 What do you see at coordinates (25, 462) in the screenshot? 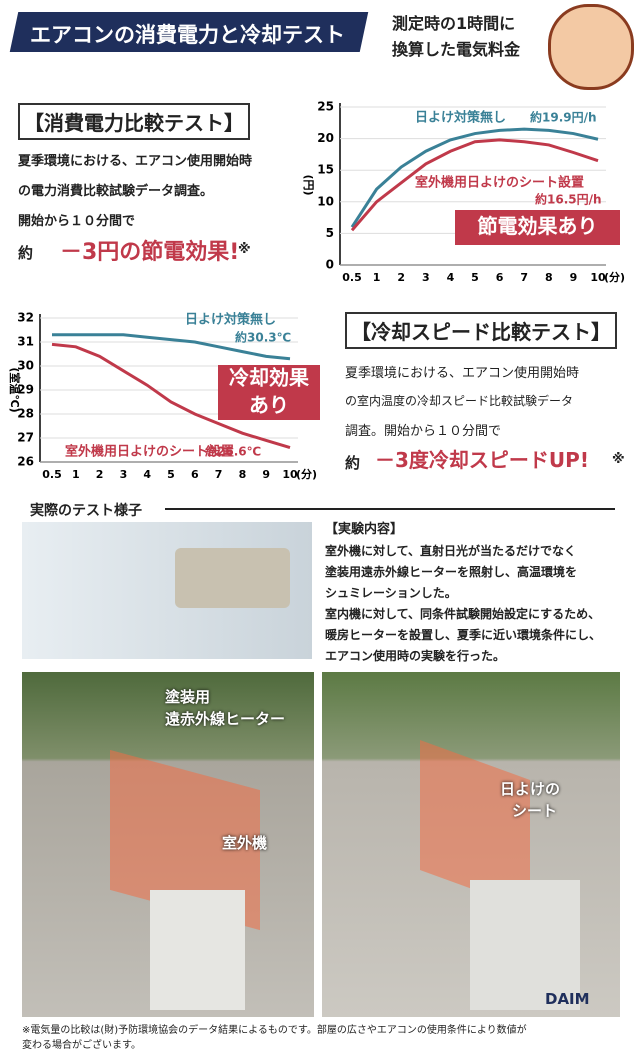
I see `y-tick-label: 26` at bounding box center [25, 462].